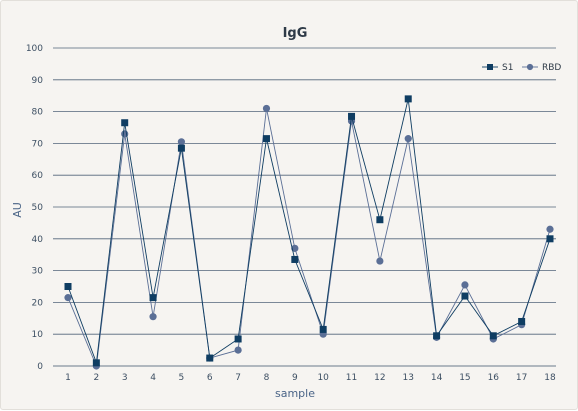  Describe the element at coordinates (38, 176) in the screenshot. I see `y-tick-label: 60` at that location.